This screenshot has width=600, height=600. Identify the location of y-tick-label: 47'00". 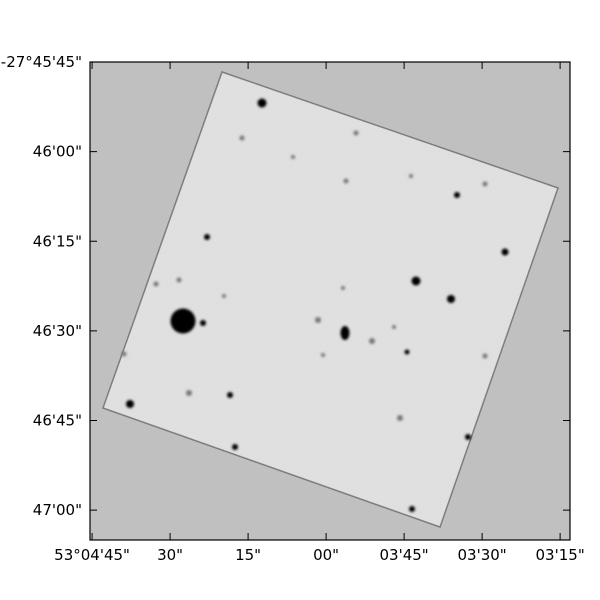
(57, 510).